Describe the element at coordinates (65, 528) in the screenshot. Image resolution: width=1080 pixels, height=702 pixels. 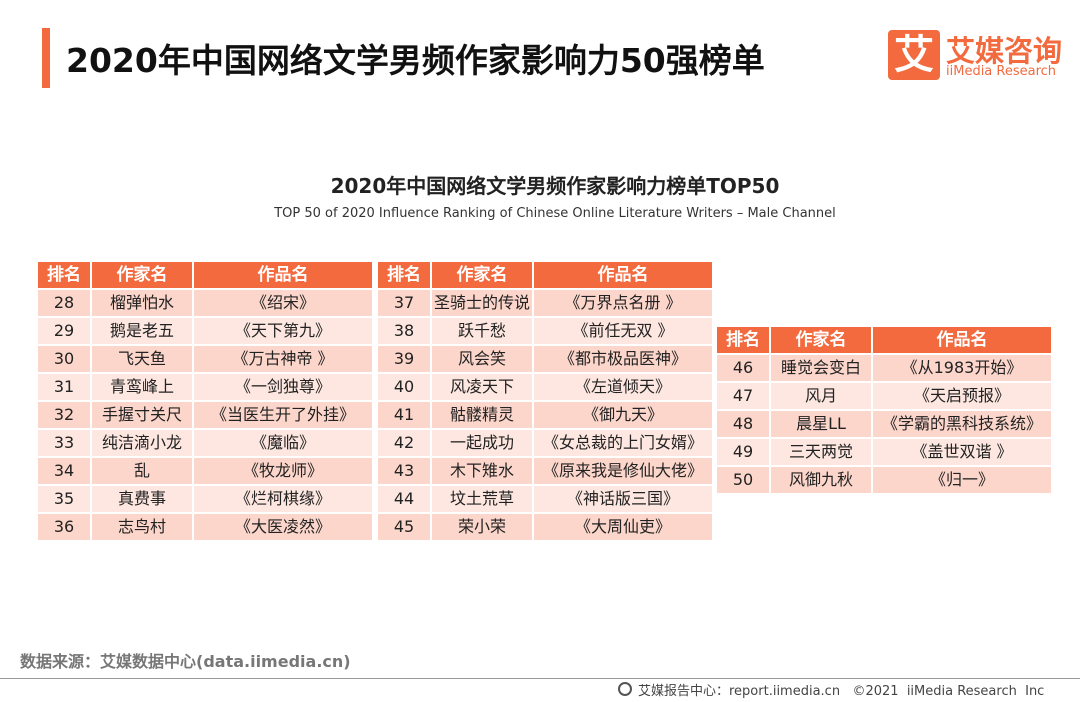
I see `cell: 36` at that location.